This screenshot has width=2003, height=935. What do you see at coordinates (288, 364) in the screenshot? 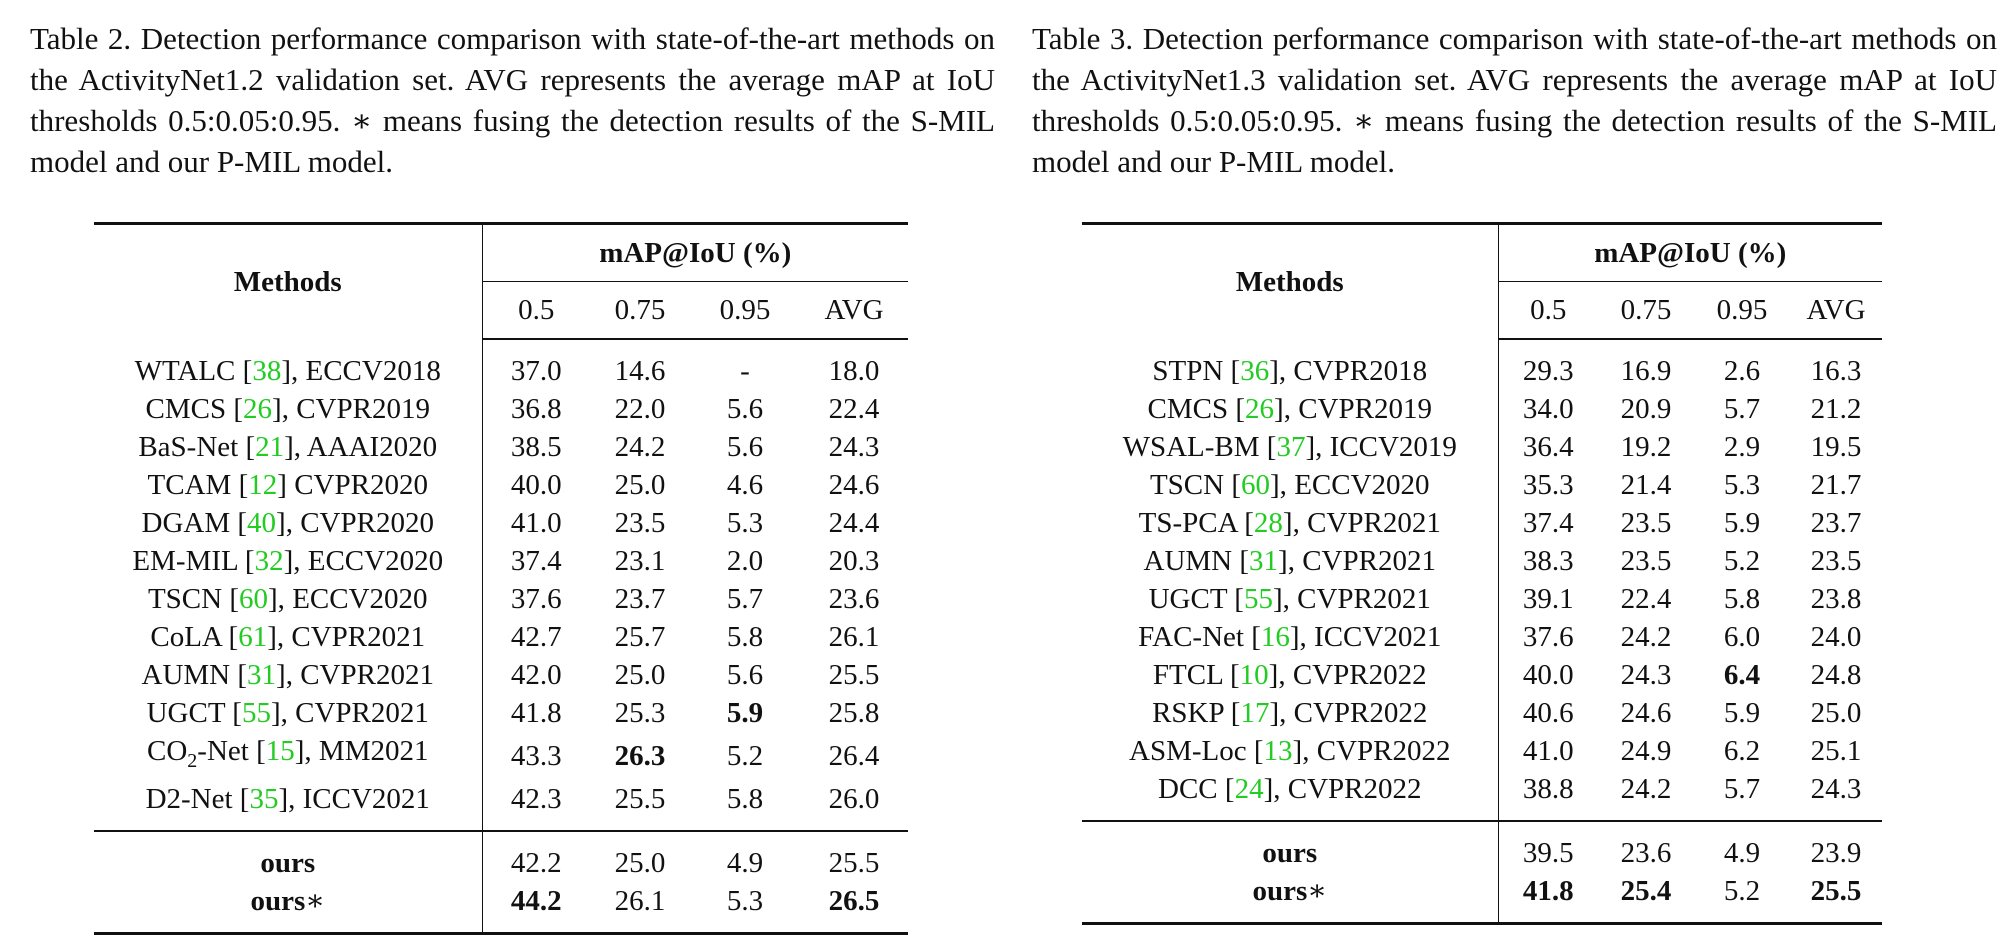
I see `method-cell: WTALC [38], ECCV2018` at bounding box center [288, 364].